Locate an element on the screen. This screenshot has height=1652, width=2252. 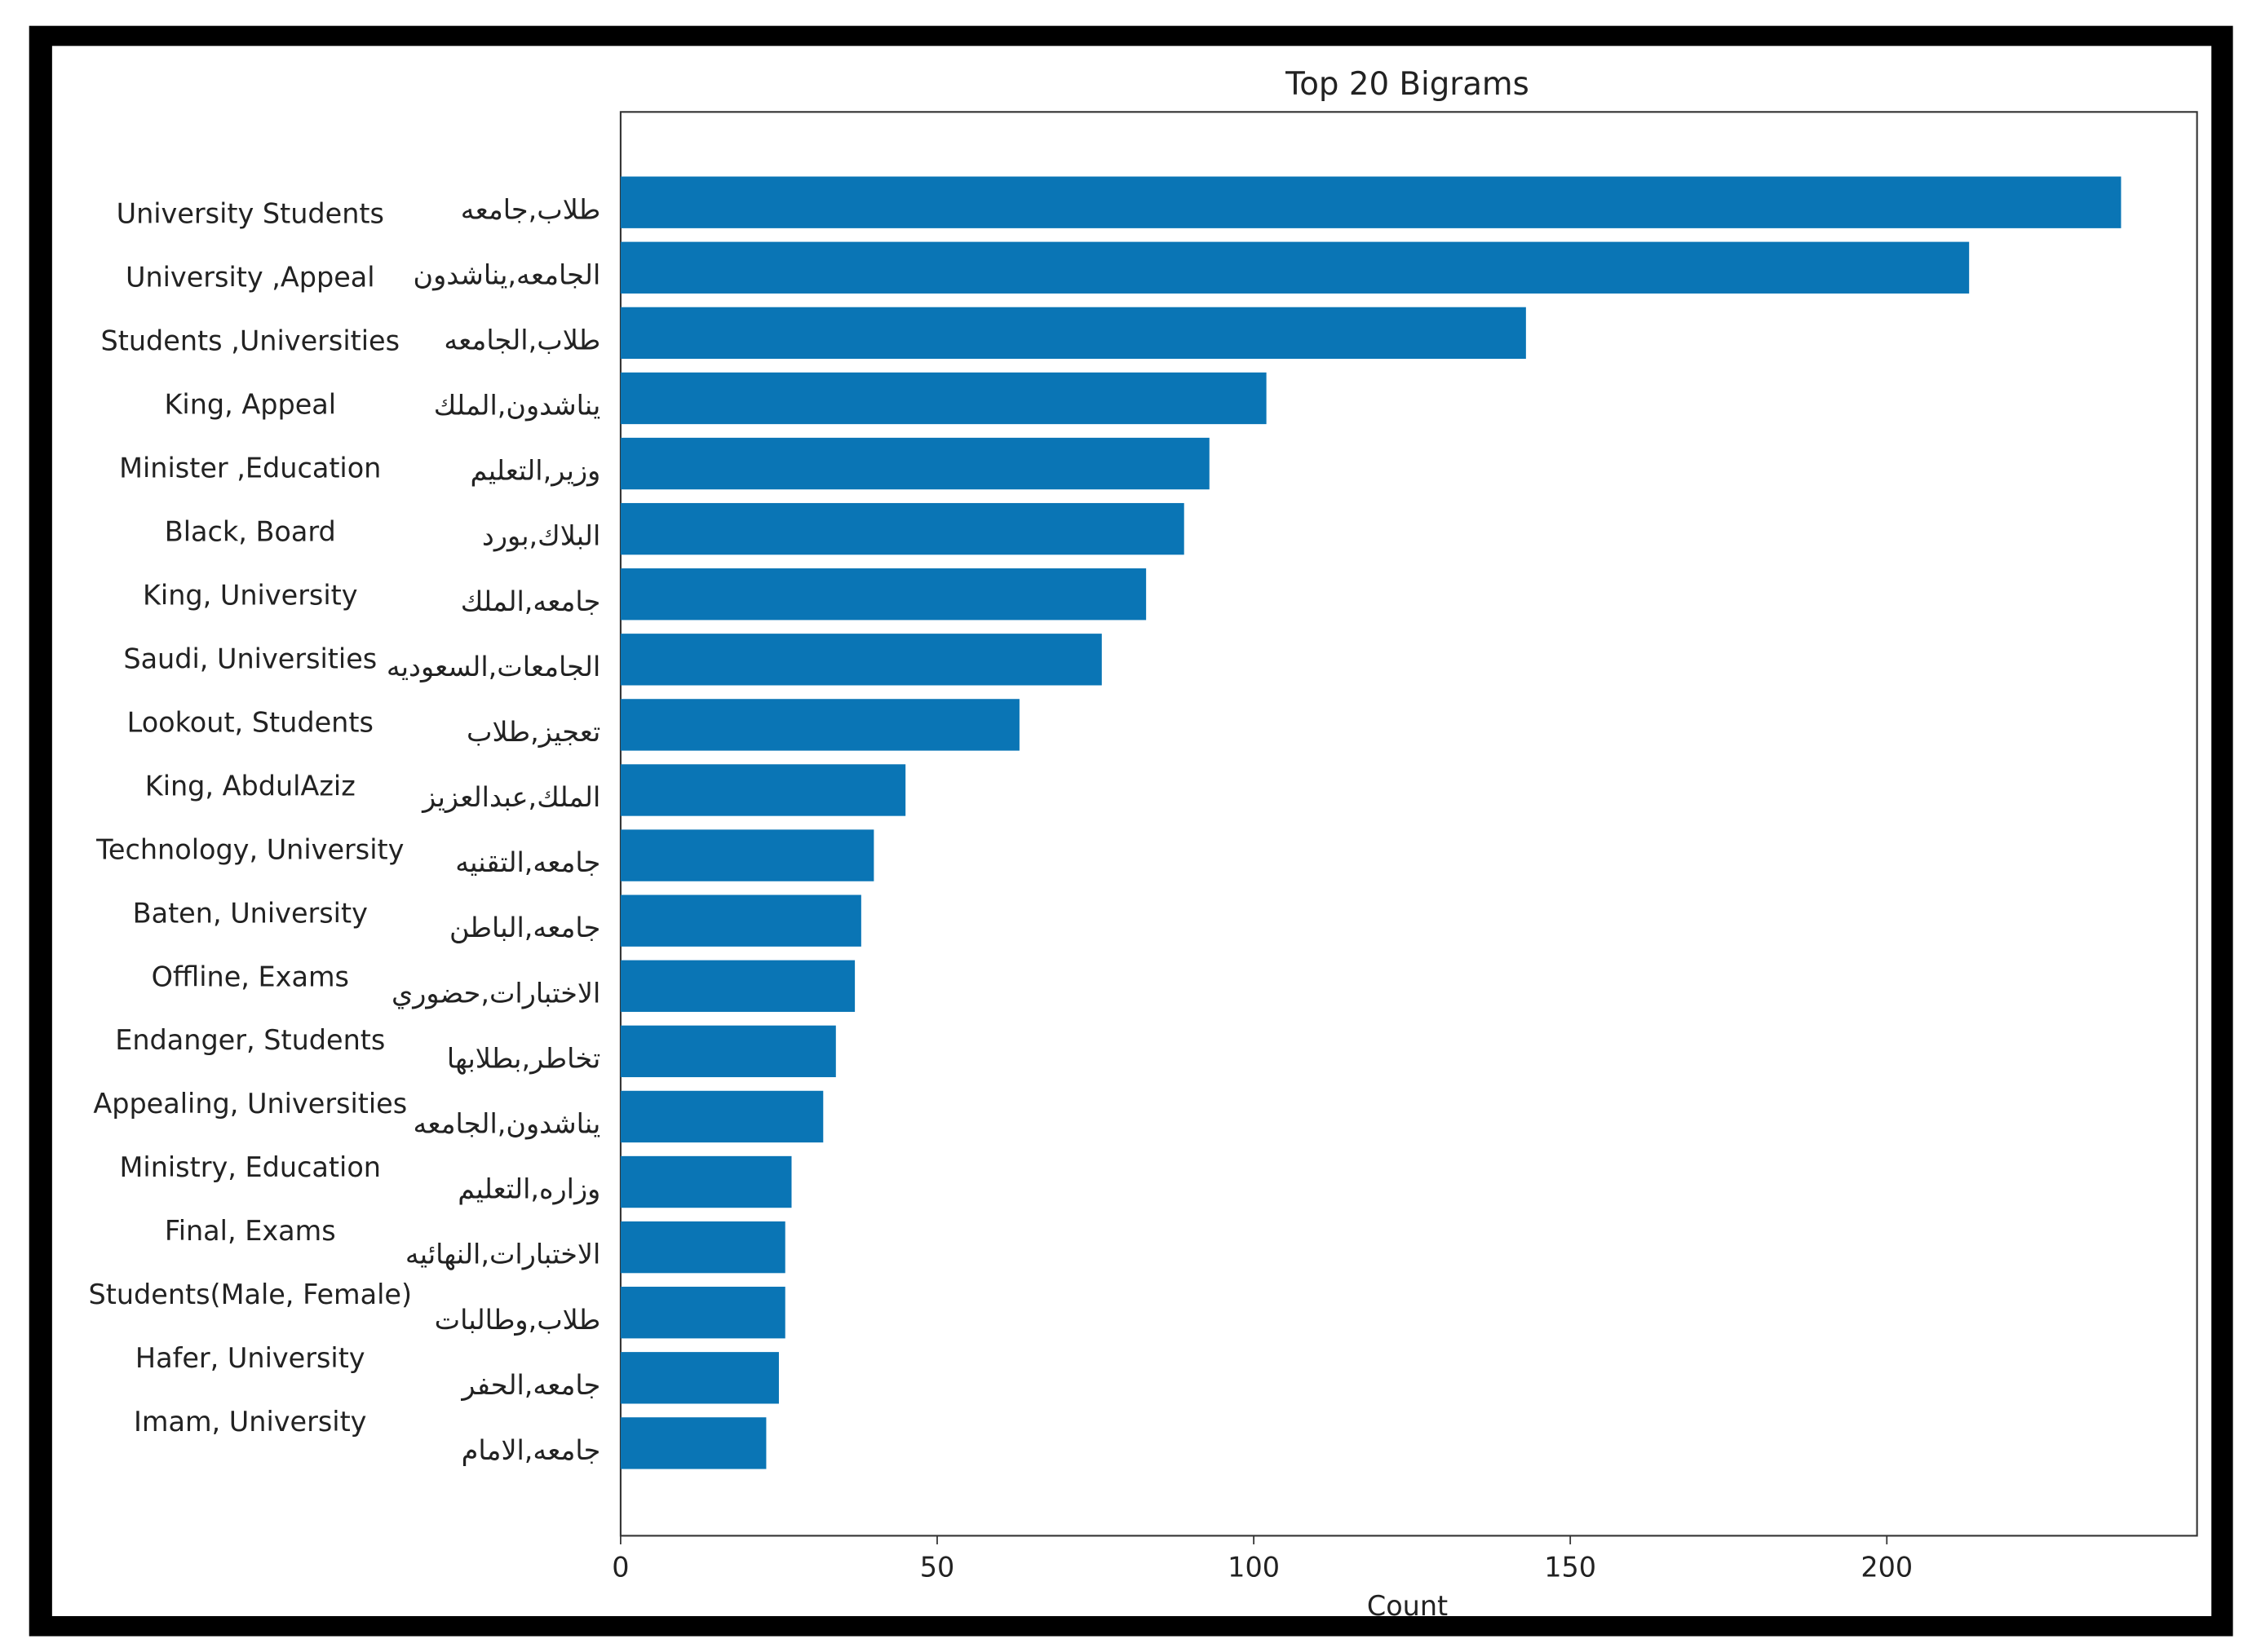
translation-label: Students(Male, Female) is located at coordinates (251, 1294).